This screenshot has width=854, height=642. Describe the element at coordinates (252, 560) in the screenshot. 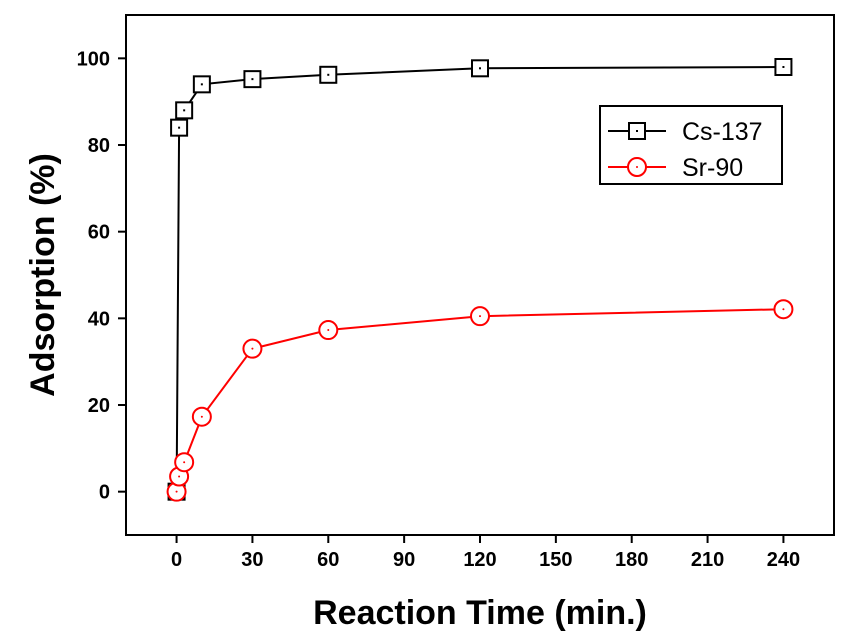

I see `x-tick-label: 30` at that location.